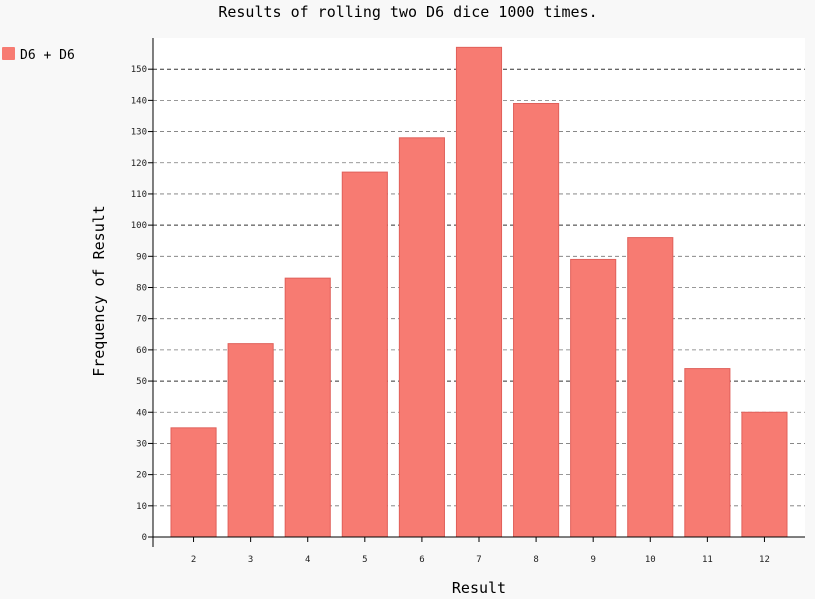 Image resolution: width=815 pixels, height=599 pixels. Describe the element at coordinates (139, 101) in the screenshot. I see `y-tick-label: 140` at that location.